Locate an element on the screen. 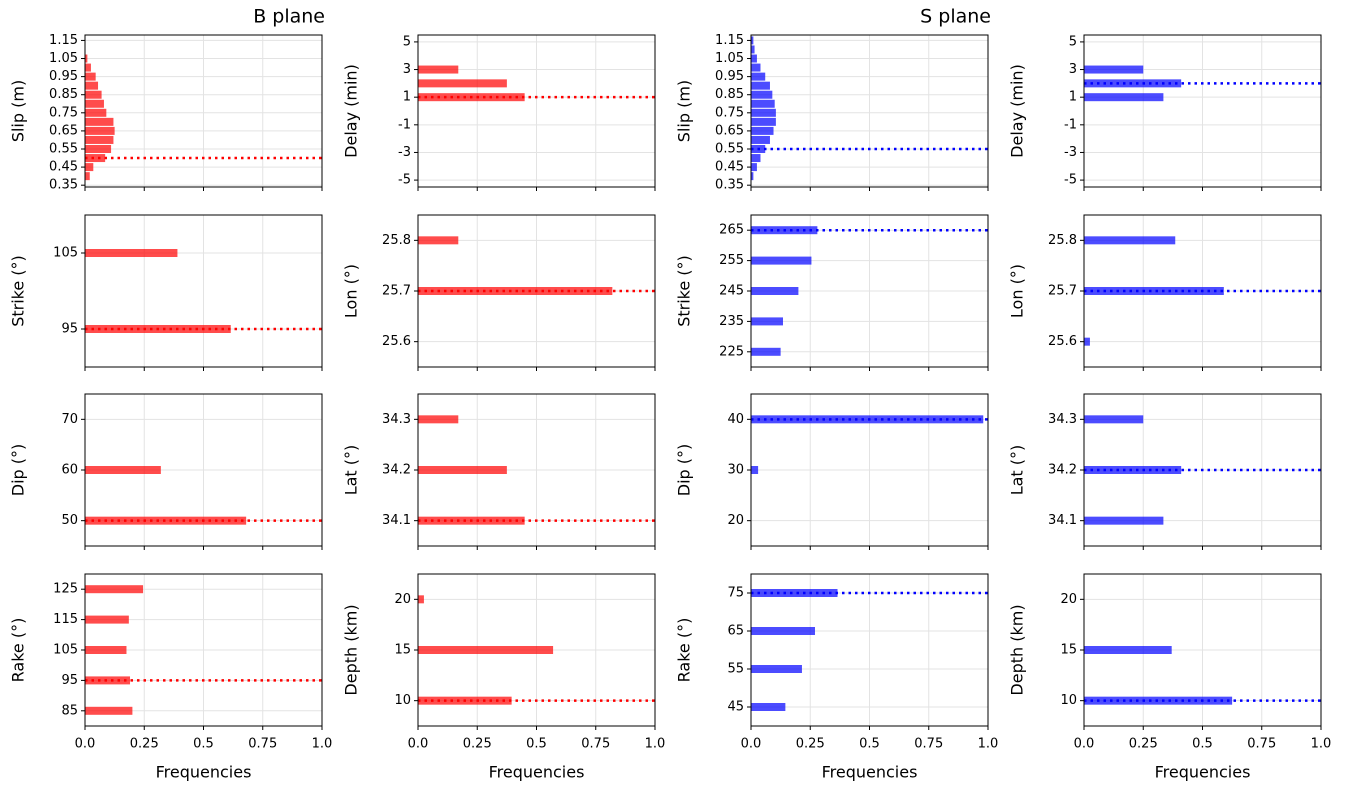 The image size is (1352, 787). y-tick-label: 0.75 is located at coordinates (63, 112).